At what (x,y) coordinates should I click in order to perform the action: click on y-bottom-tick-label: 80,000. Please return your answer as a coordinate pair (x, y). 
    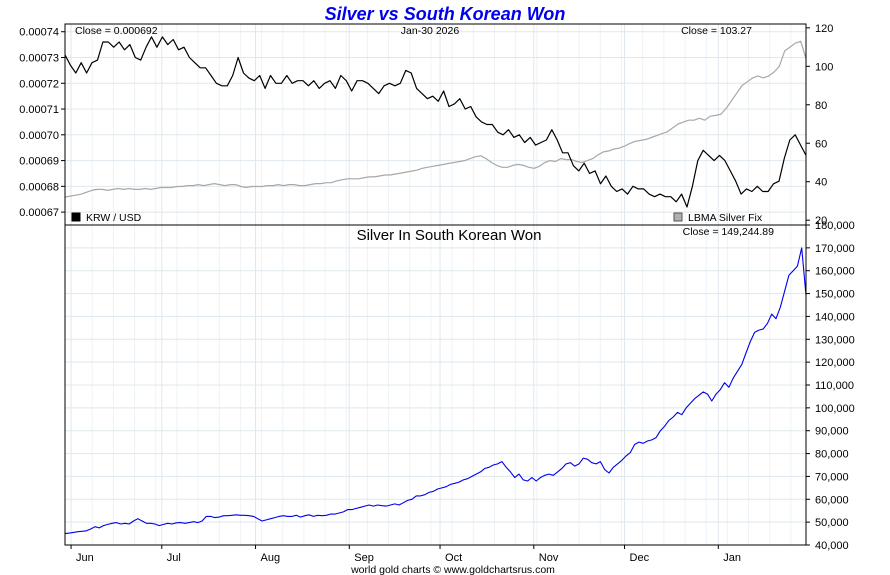
    Looking at the image, I should click on (832, 455).